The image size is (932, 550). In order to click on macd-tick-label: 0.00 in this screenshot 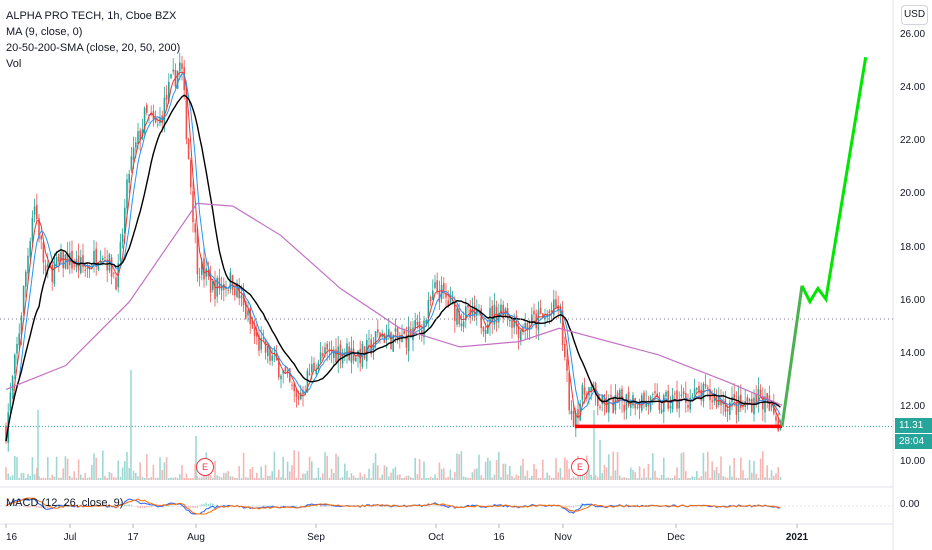, I will do `click(910, 504)`.